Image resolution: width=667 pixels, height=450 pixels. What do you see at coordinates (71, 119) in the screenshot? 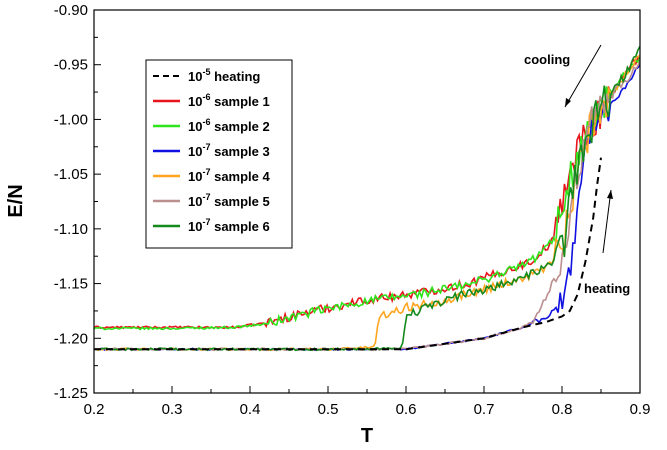
I see `y-tick-label: -1.00` at bounding box center [71, 119].